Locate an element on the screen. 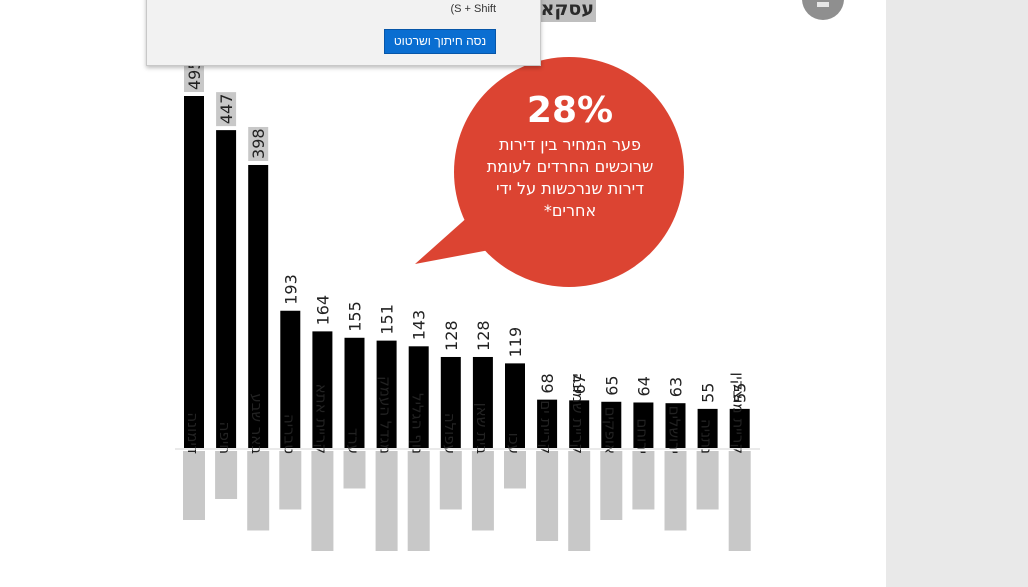 This screenshot has width=1028, height=587. callout-percent: 28% is located at coordinates (570, 110).